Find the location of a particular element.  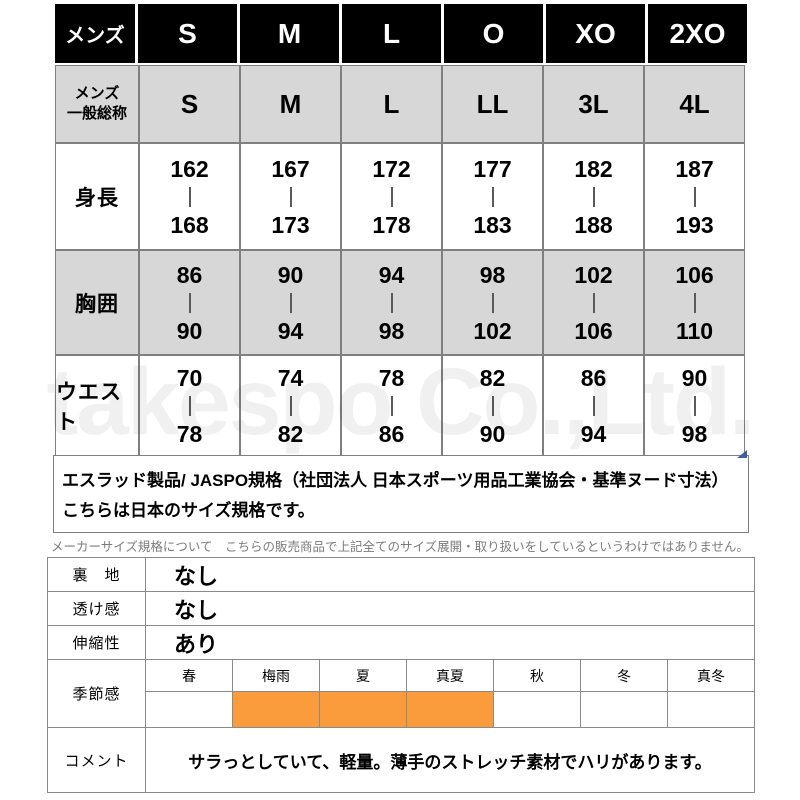

range-max: 110 is located at coordinates (694, 330).